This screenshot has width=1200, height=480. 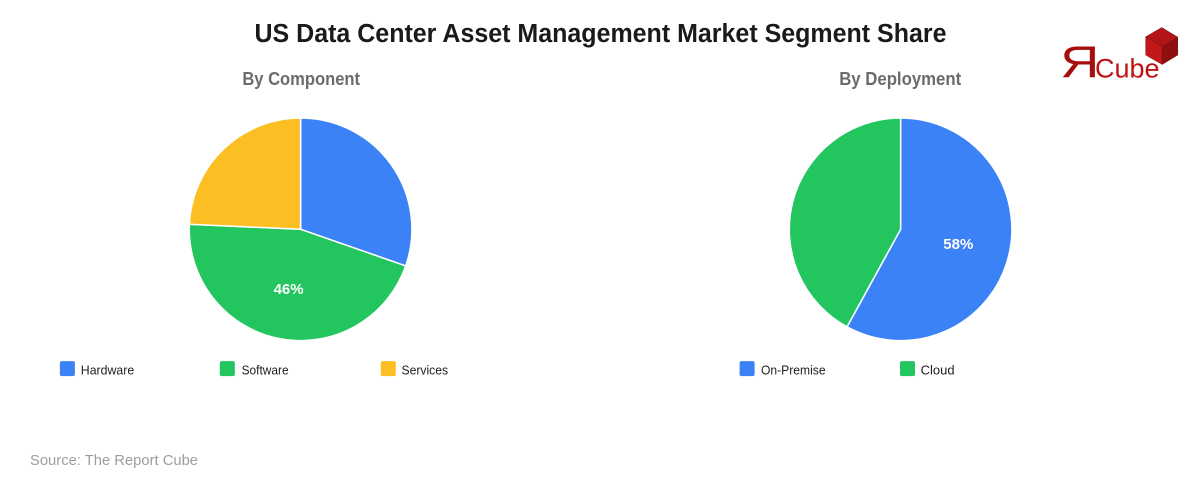 What do you see at coordinates (1079, 62) in the screenshot?
I see `svg-text: Я` at bounding box center [1079, 62].